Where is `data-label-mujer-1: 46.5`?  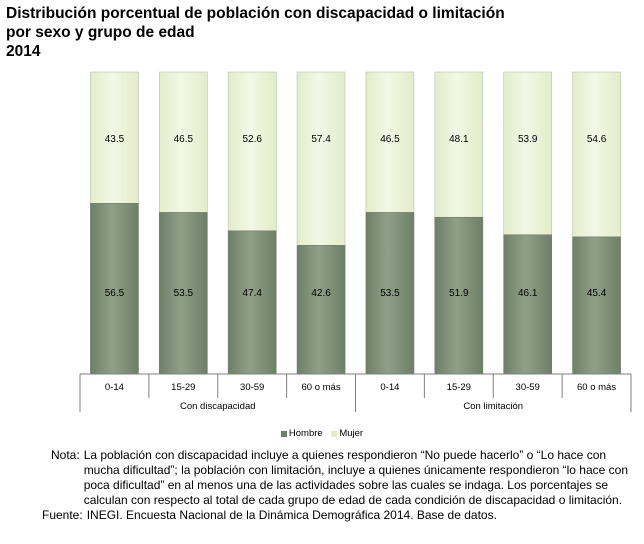 data-label-mujer-1: 46.5 is located at coordinates (184, 139).